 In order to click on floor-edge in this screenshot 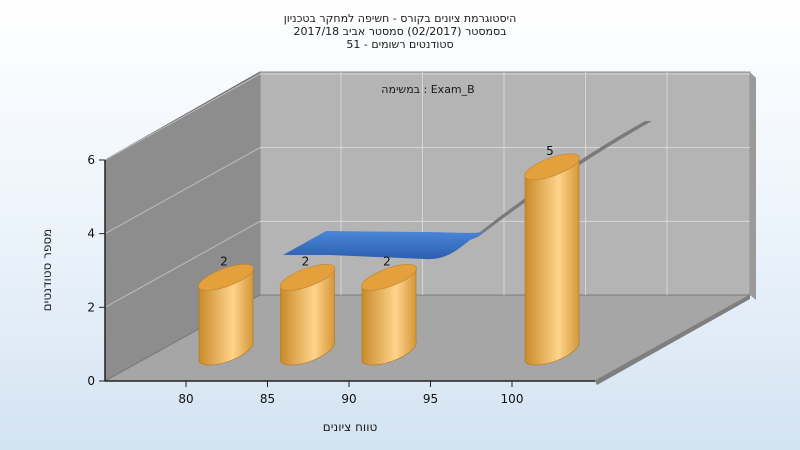, I will do `click(672, 340)`.